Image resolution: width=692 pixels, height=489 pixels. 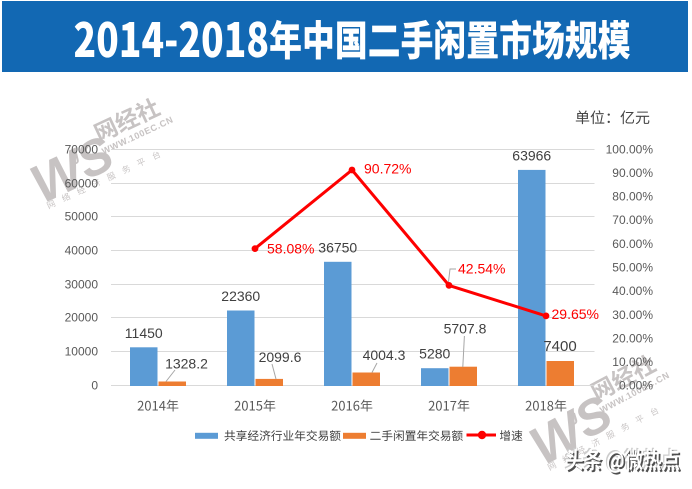 I want to click on svg-text: 36750, so click(x=337, y=247).